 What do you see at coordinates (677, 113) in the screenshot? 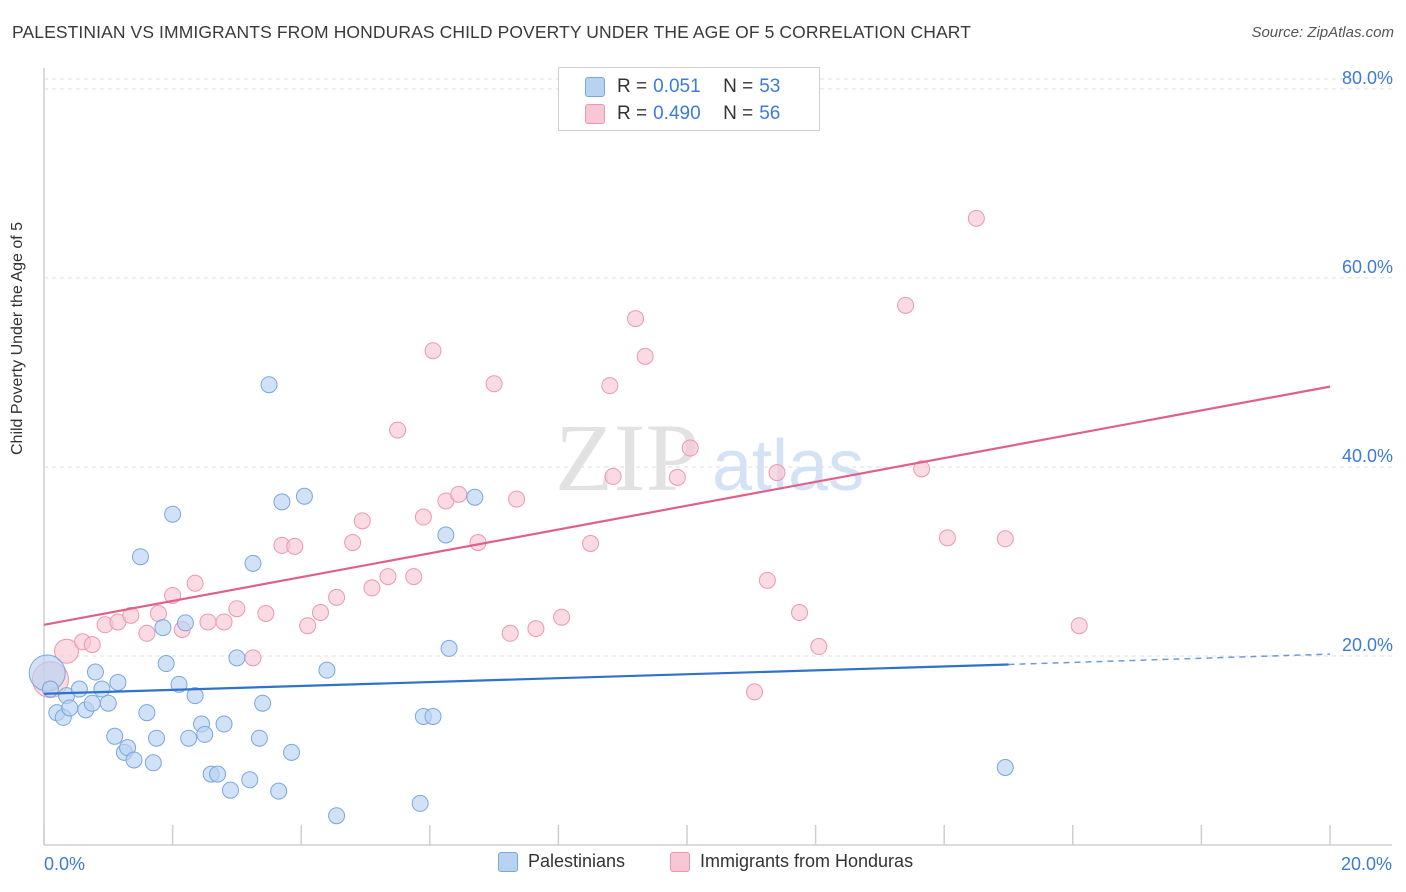
I see `legend-r-value: 0.490` at bounding box center [677, 113].